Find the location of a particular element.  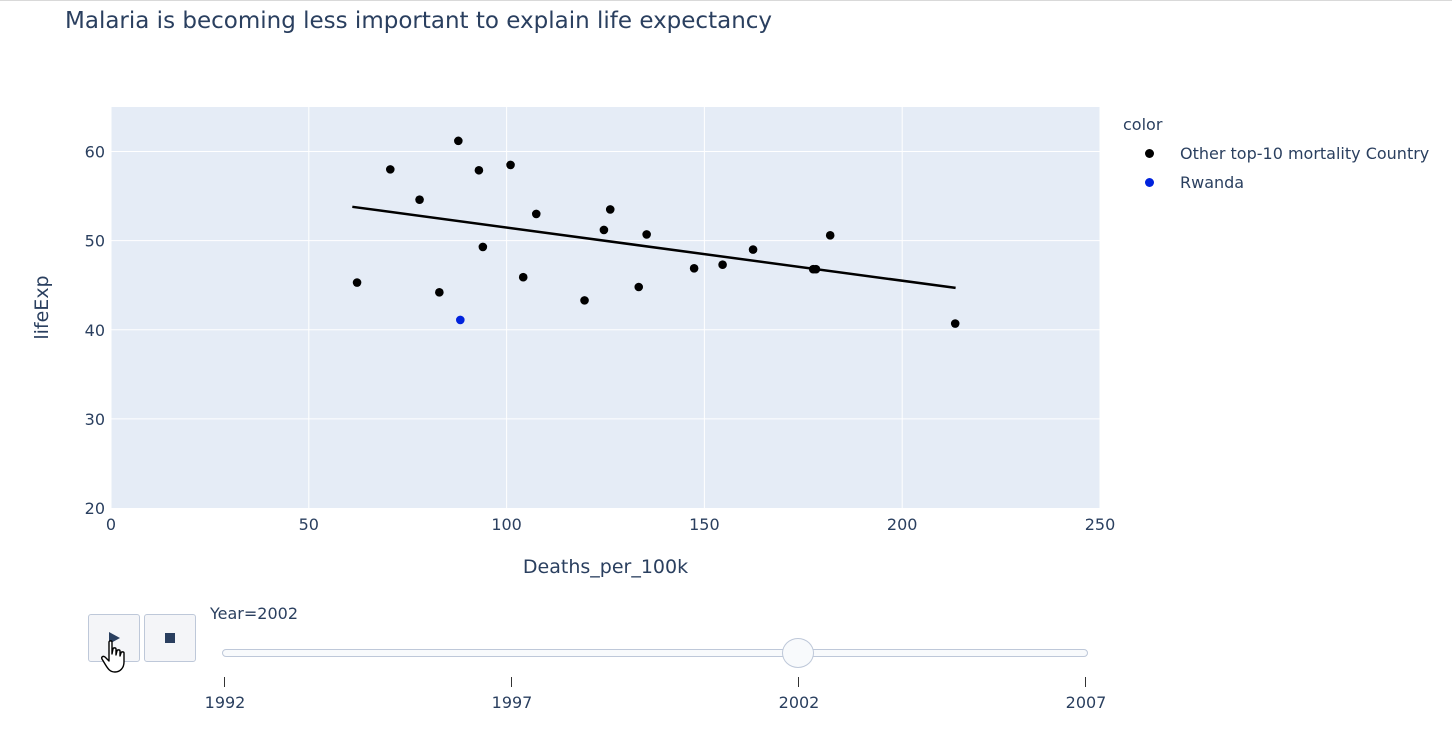

x-axis-label: Deaths_per_100k is located at coordinates (605, 567).